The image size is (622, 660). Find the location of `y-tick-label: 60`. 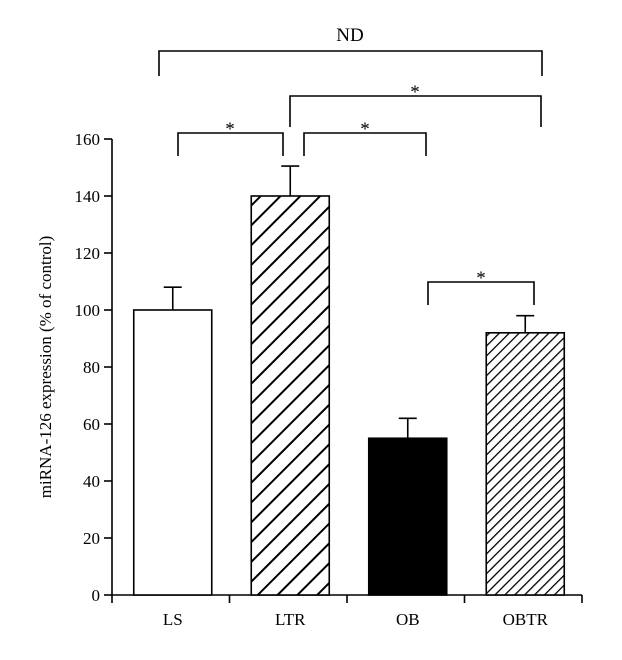

y-tick-label: 60 is located at coordinates (91, 424).